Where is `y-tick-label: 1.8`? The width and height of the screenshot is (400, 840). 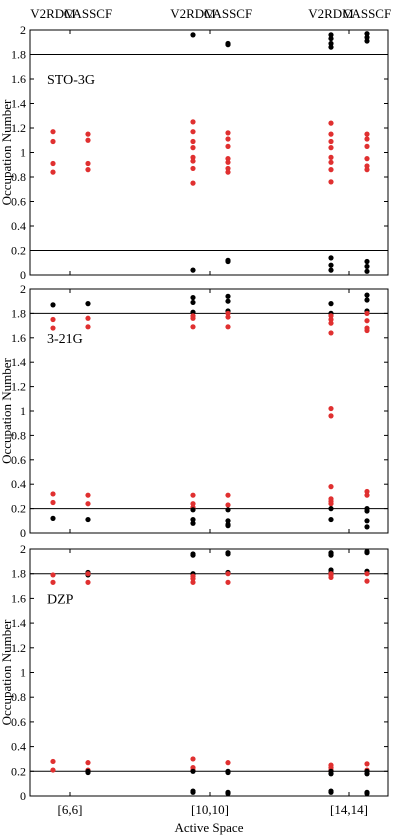 y-tick-label: 1.8 is located at coordinates (18, 55).